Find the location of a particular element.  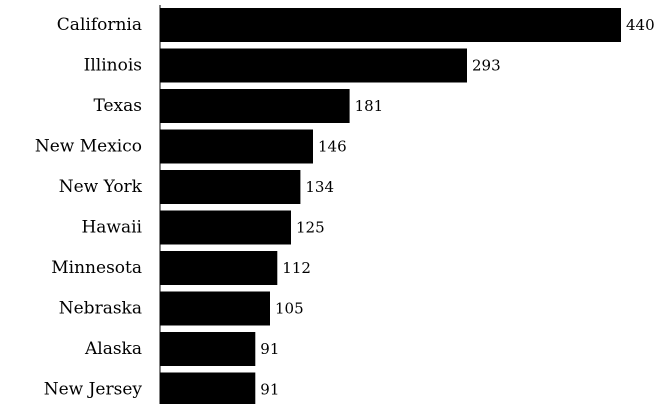

bar-new-jersey is located at coordinates (208, 388).